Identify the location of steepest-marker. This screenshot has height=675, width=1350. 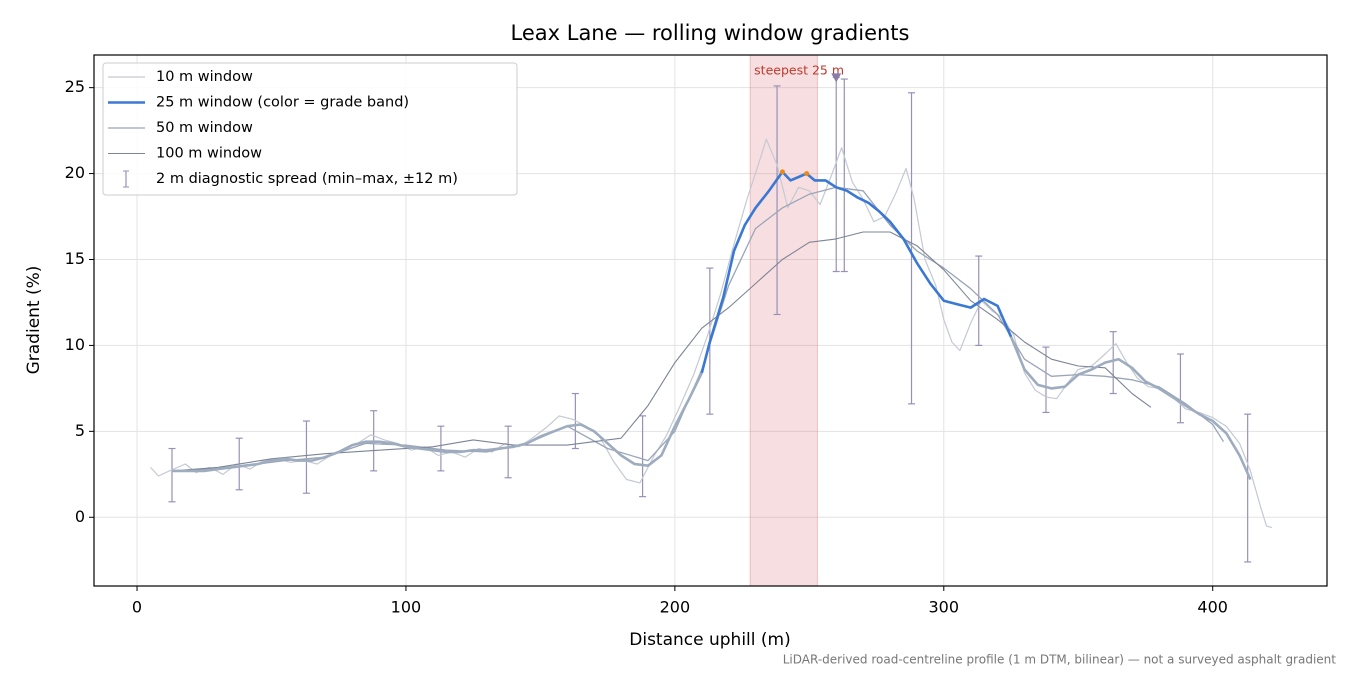
(836, 78).